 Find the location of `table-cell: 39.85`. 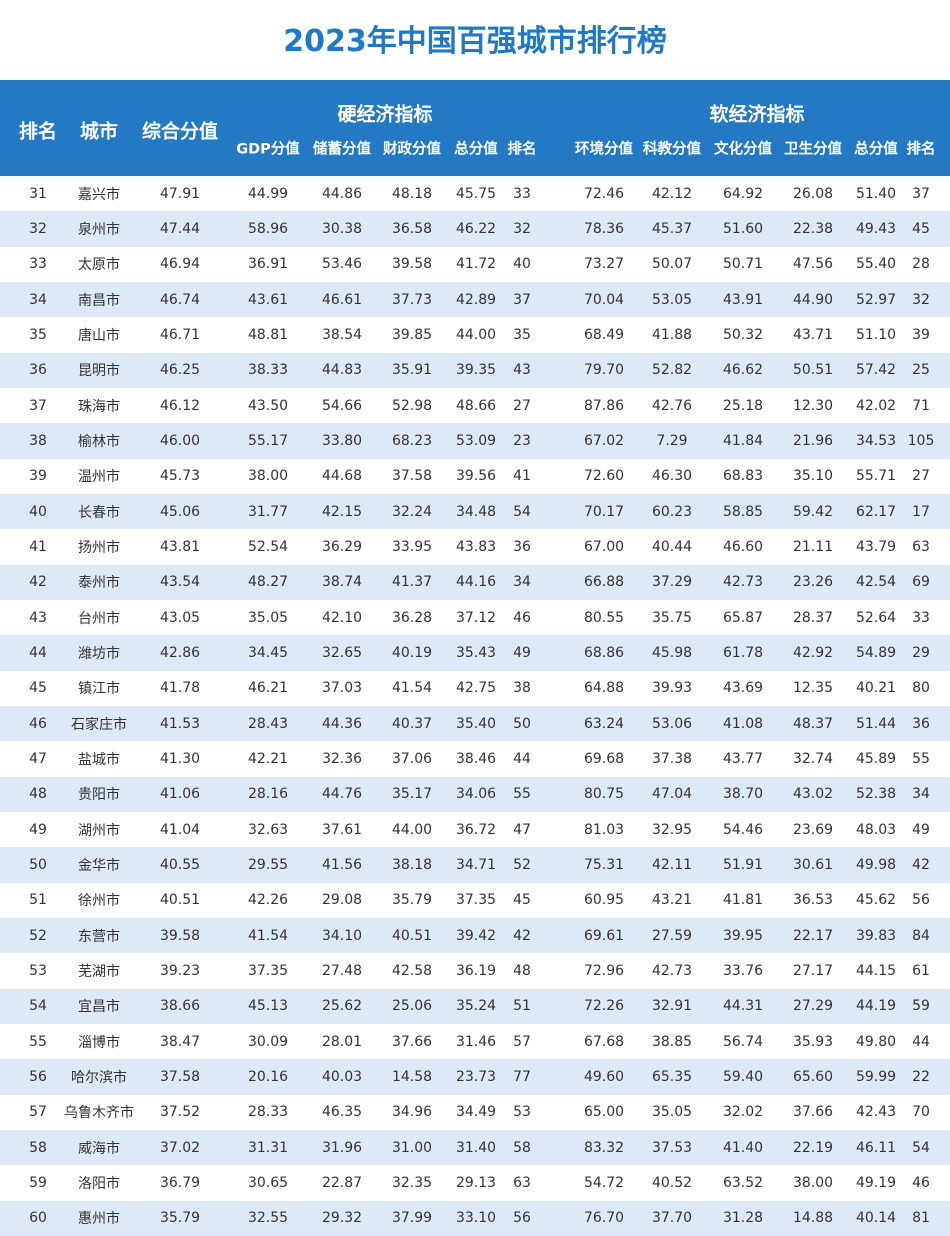

table-cell: 39.85 is located at coordinates (412, 334).